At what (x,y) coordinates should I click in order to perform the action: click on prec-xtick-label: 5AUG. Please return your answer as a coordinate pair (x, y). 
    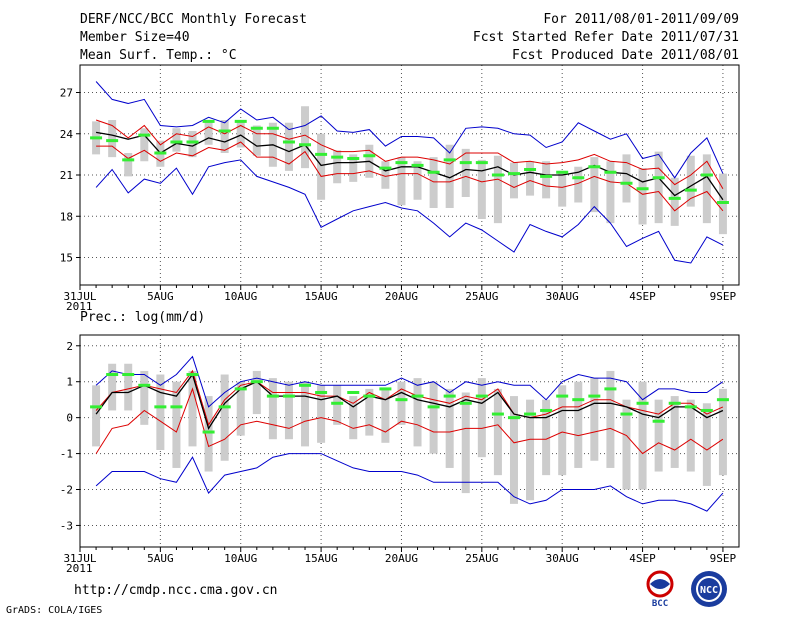
    Looking at the image, I should click on (160, 558).